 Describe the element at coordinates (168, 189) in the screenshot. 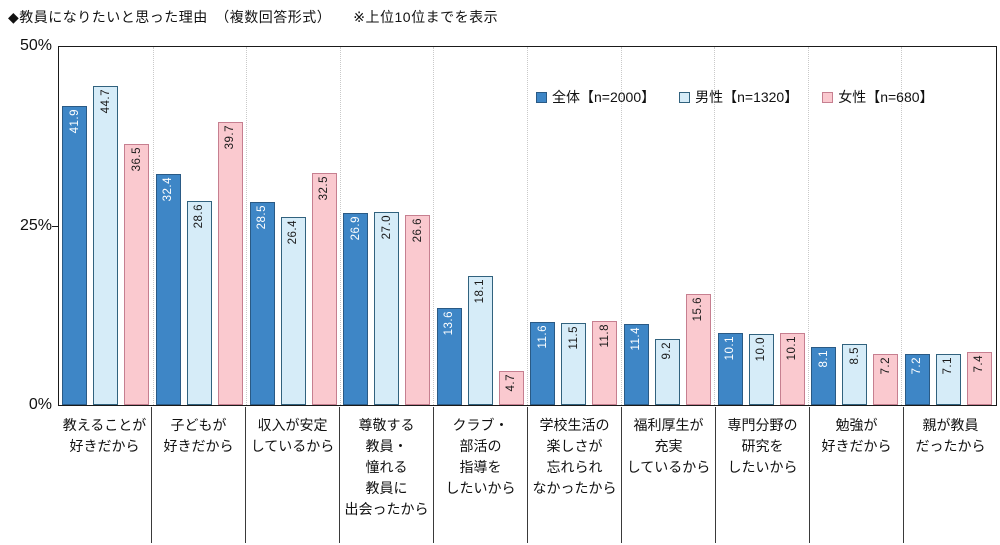

I see `bar-value-label: 32.4` at that location.